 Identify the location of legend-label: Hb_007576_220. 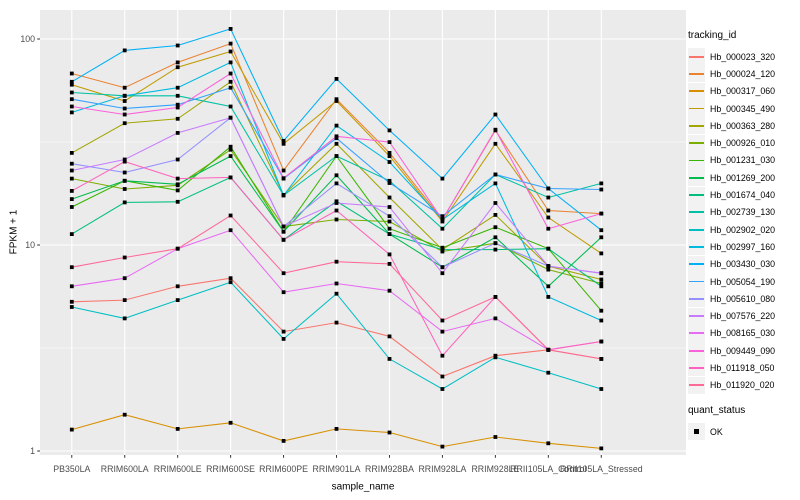
(743, 316).